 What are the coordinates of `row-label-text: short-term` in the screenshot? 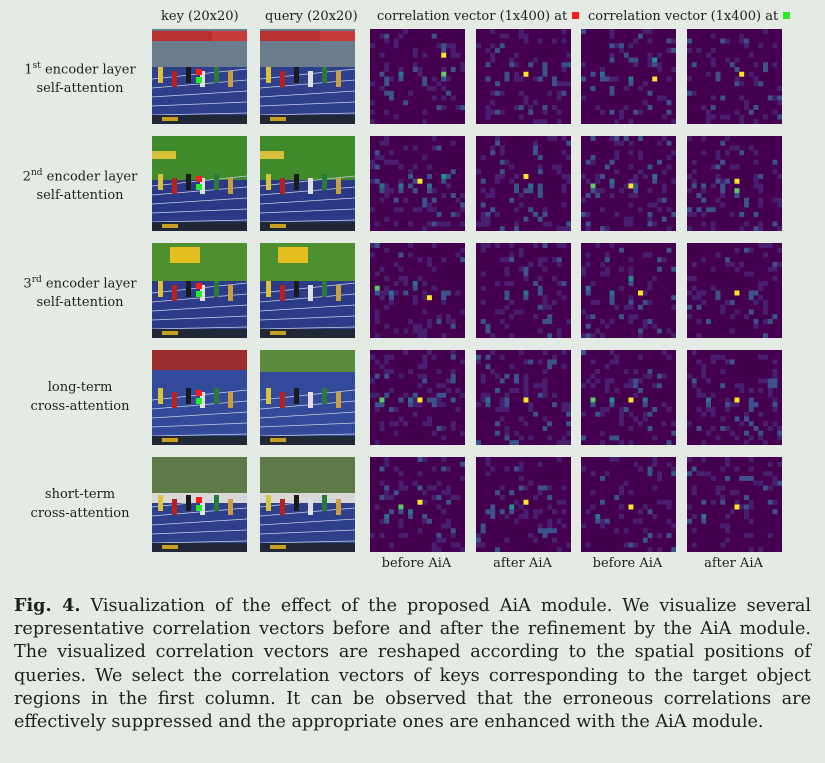 It's located at (80, 494).